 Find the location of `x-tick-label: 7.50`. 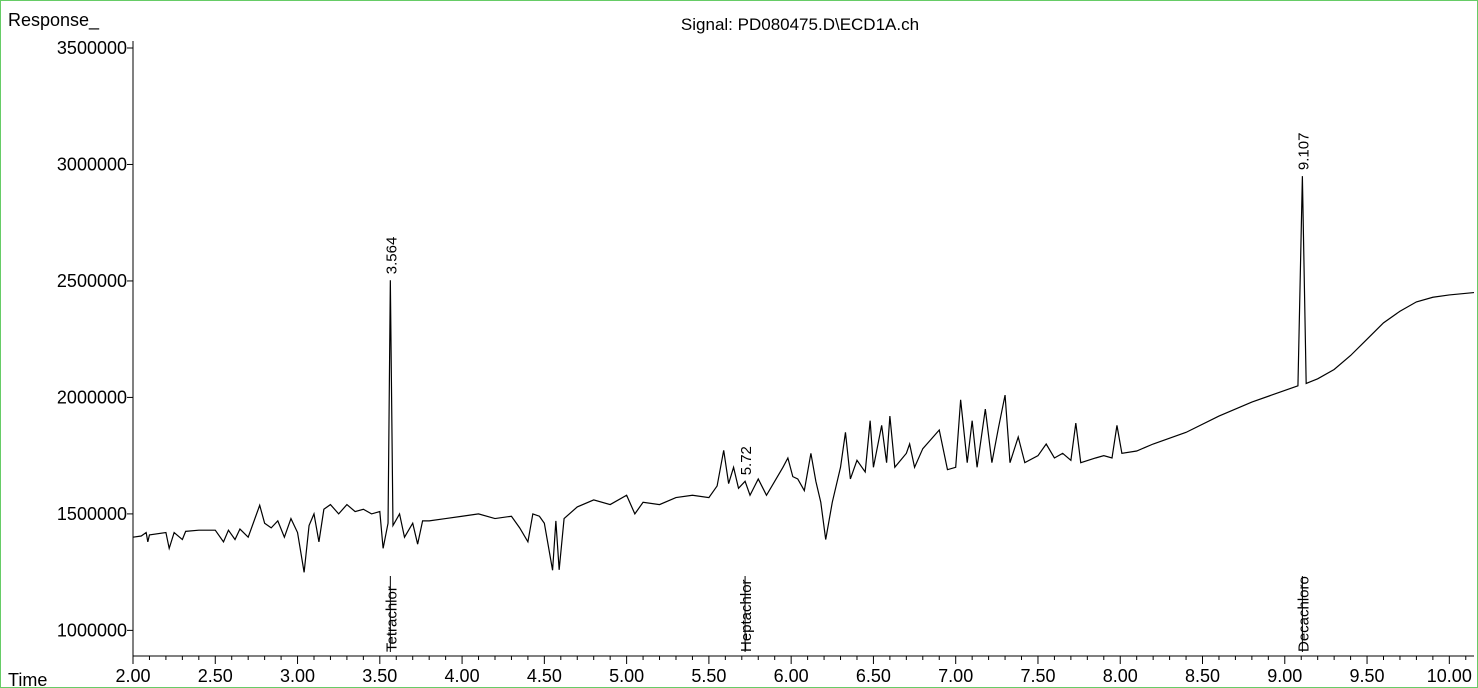

x-tick-label: 7.50 is located at coordinates (1037, 676).